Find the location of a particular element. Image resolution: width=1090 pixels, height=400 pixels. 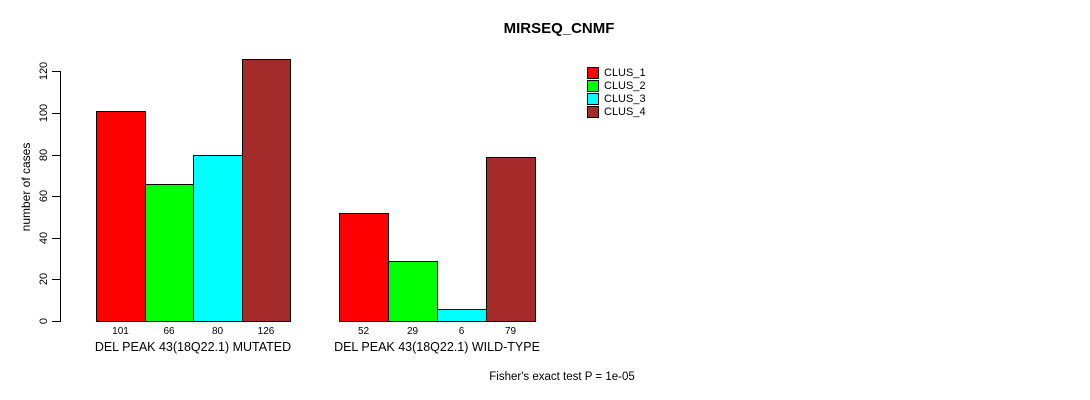

fisher-test-annotation: Fisher's exact test P = 1e-05 is located at coordinates (562, 377).